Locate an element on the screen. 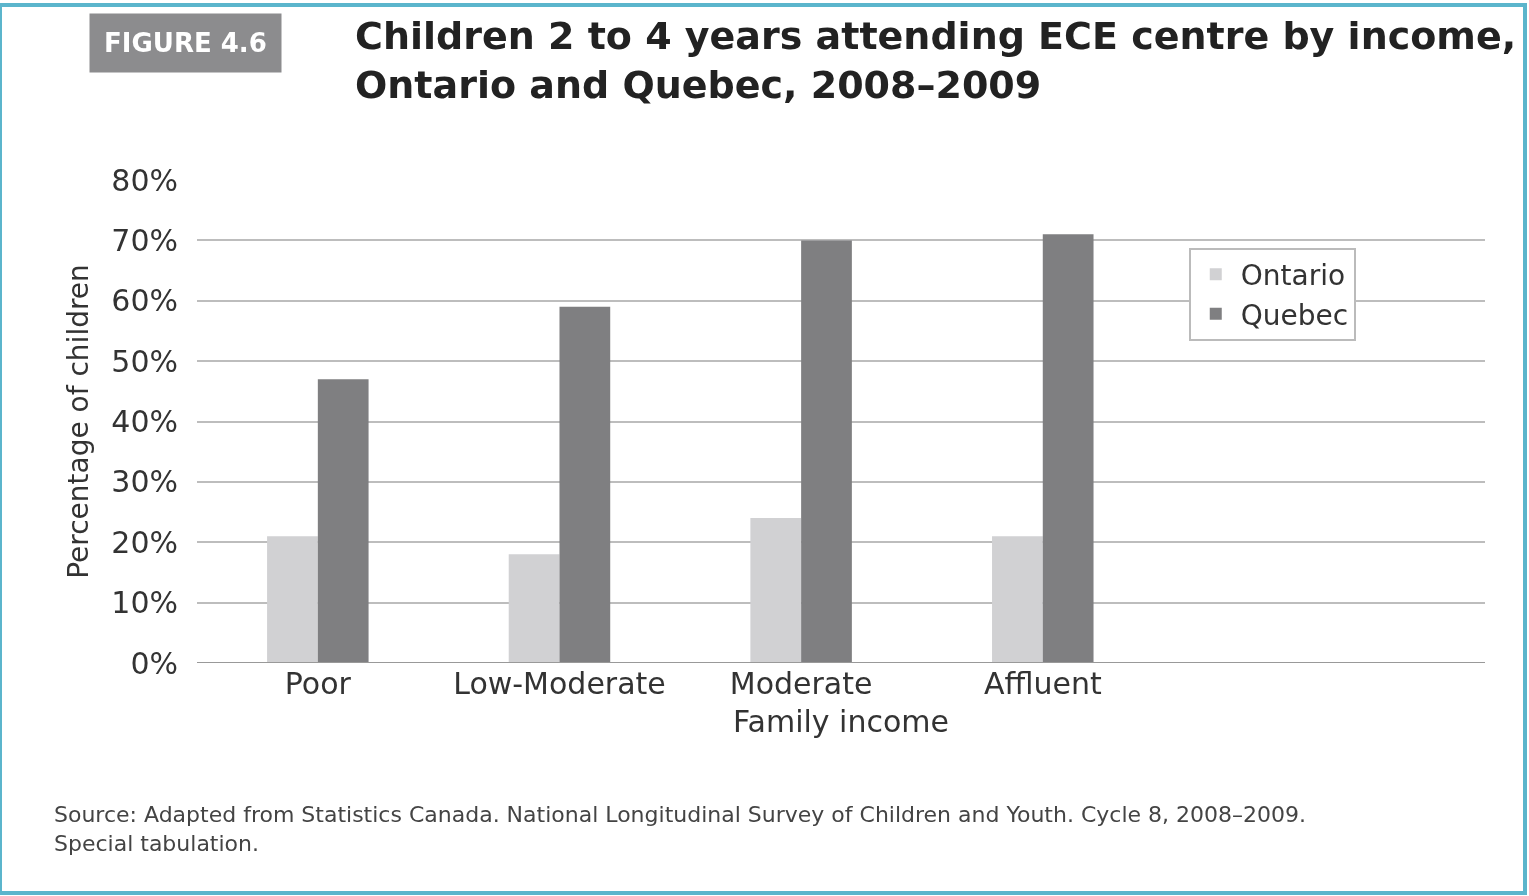  y-tick-label: 60% is located at coordinates (144, 301).